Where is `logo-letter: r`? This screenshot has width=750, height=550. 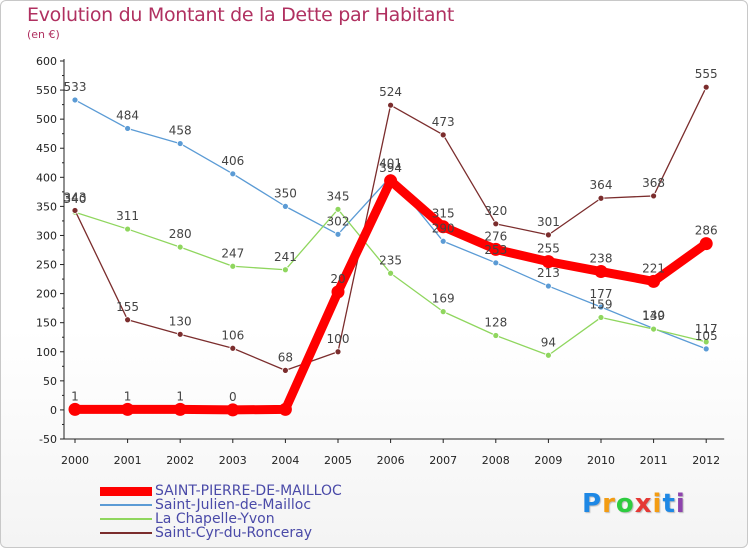 logo-letter: r is located at coordinates (609, 504).